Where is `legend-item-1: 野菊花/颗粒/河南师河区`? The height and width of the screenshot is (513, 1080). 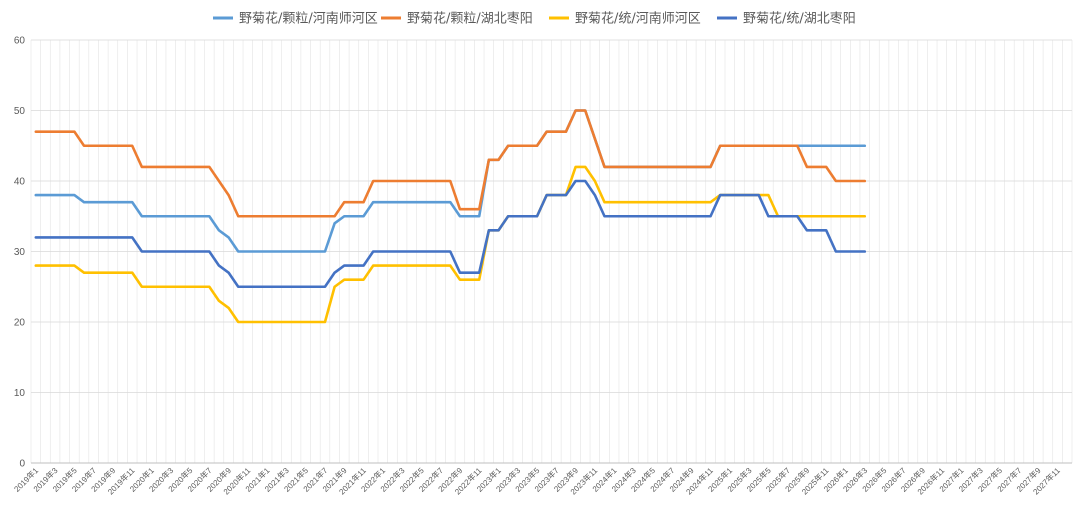 legend-item-1: 野菊花/颗粒/河南师河区 is located at coordinates (295, 19).